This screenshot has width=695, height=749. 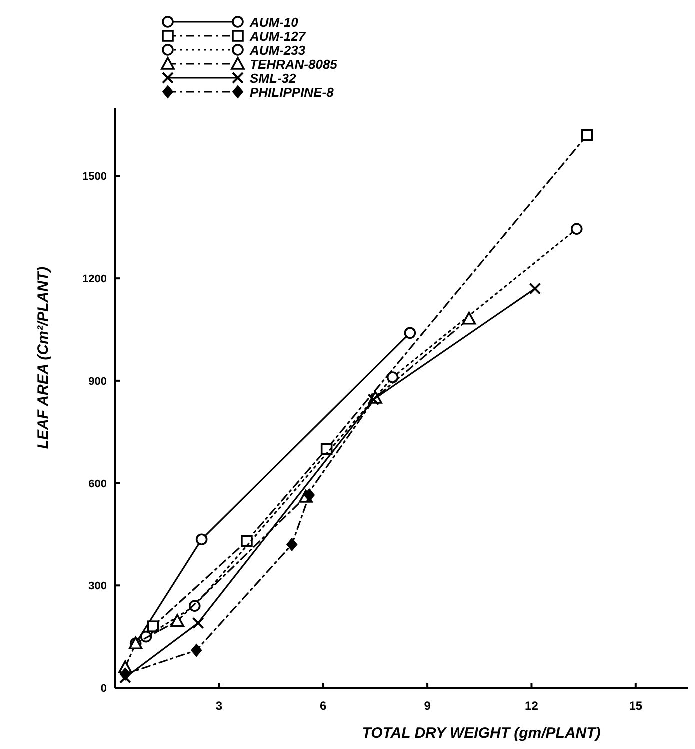 What do you see at coordinates (294, 64) in the screenshot?
I see `legend-label: TEHRAN-8085` at bounding box center [294, 64].